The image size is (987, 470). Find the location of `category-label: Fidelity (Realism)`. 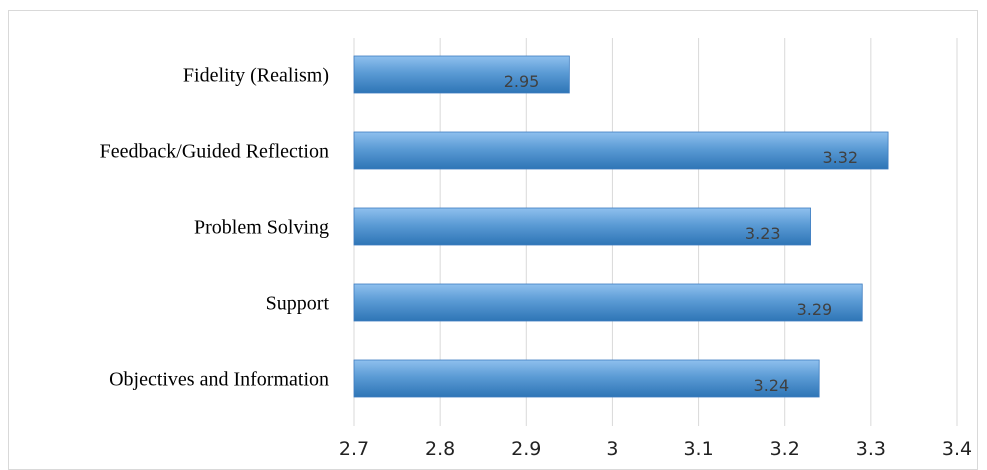

category-label: Fidelity (Realism) is located at coordinates (256, 76).